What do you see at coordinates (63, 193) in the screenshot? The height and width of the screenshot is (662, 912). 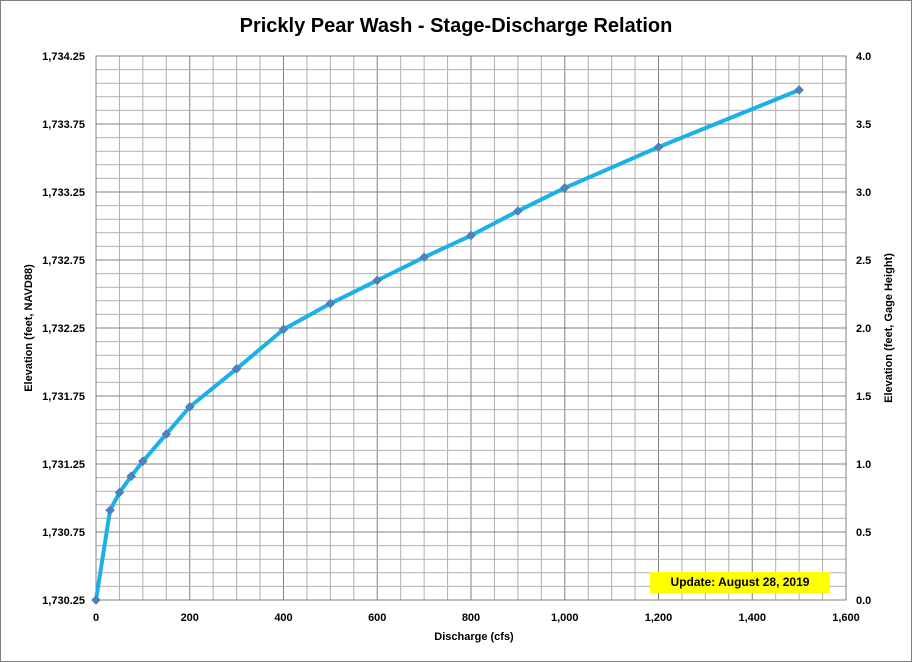 I see `y-left-tick-label: 1,733.25` at bounding box center [63, 193].